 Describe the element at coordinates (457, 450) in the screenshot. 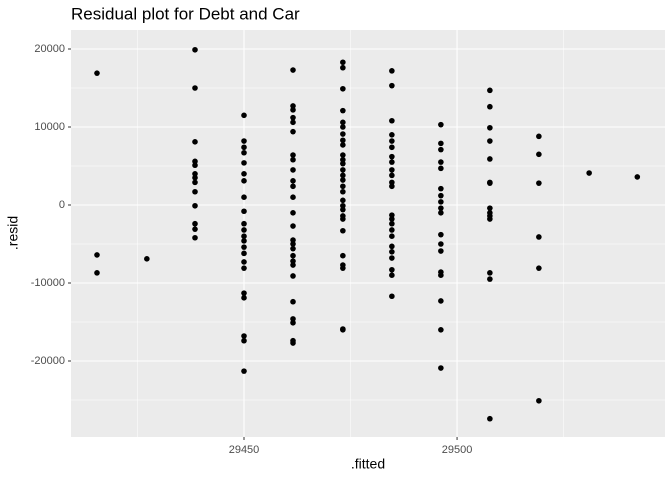

I see `x-tick-label: 29500` at that location.